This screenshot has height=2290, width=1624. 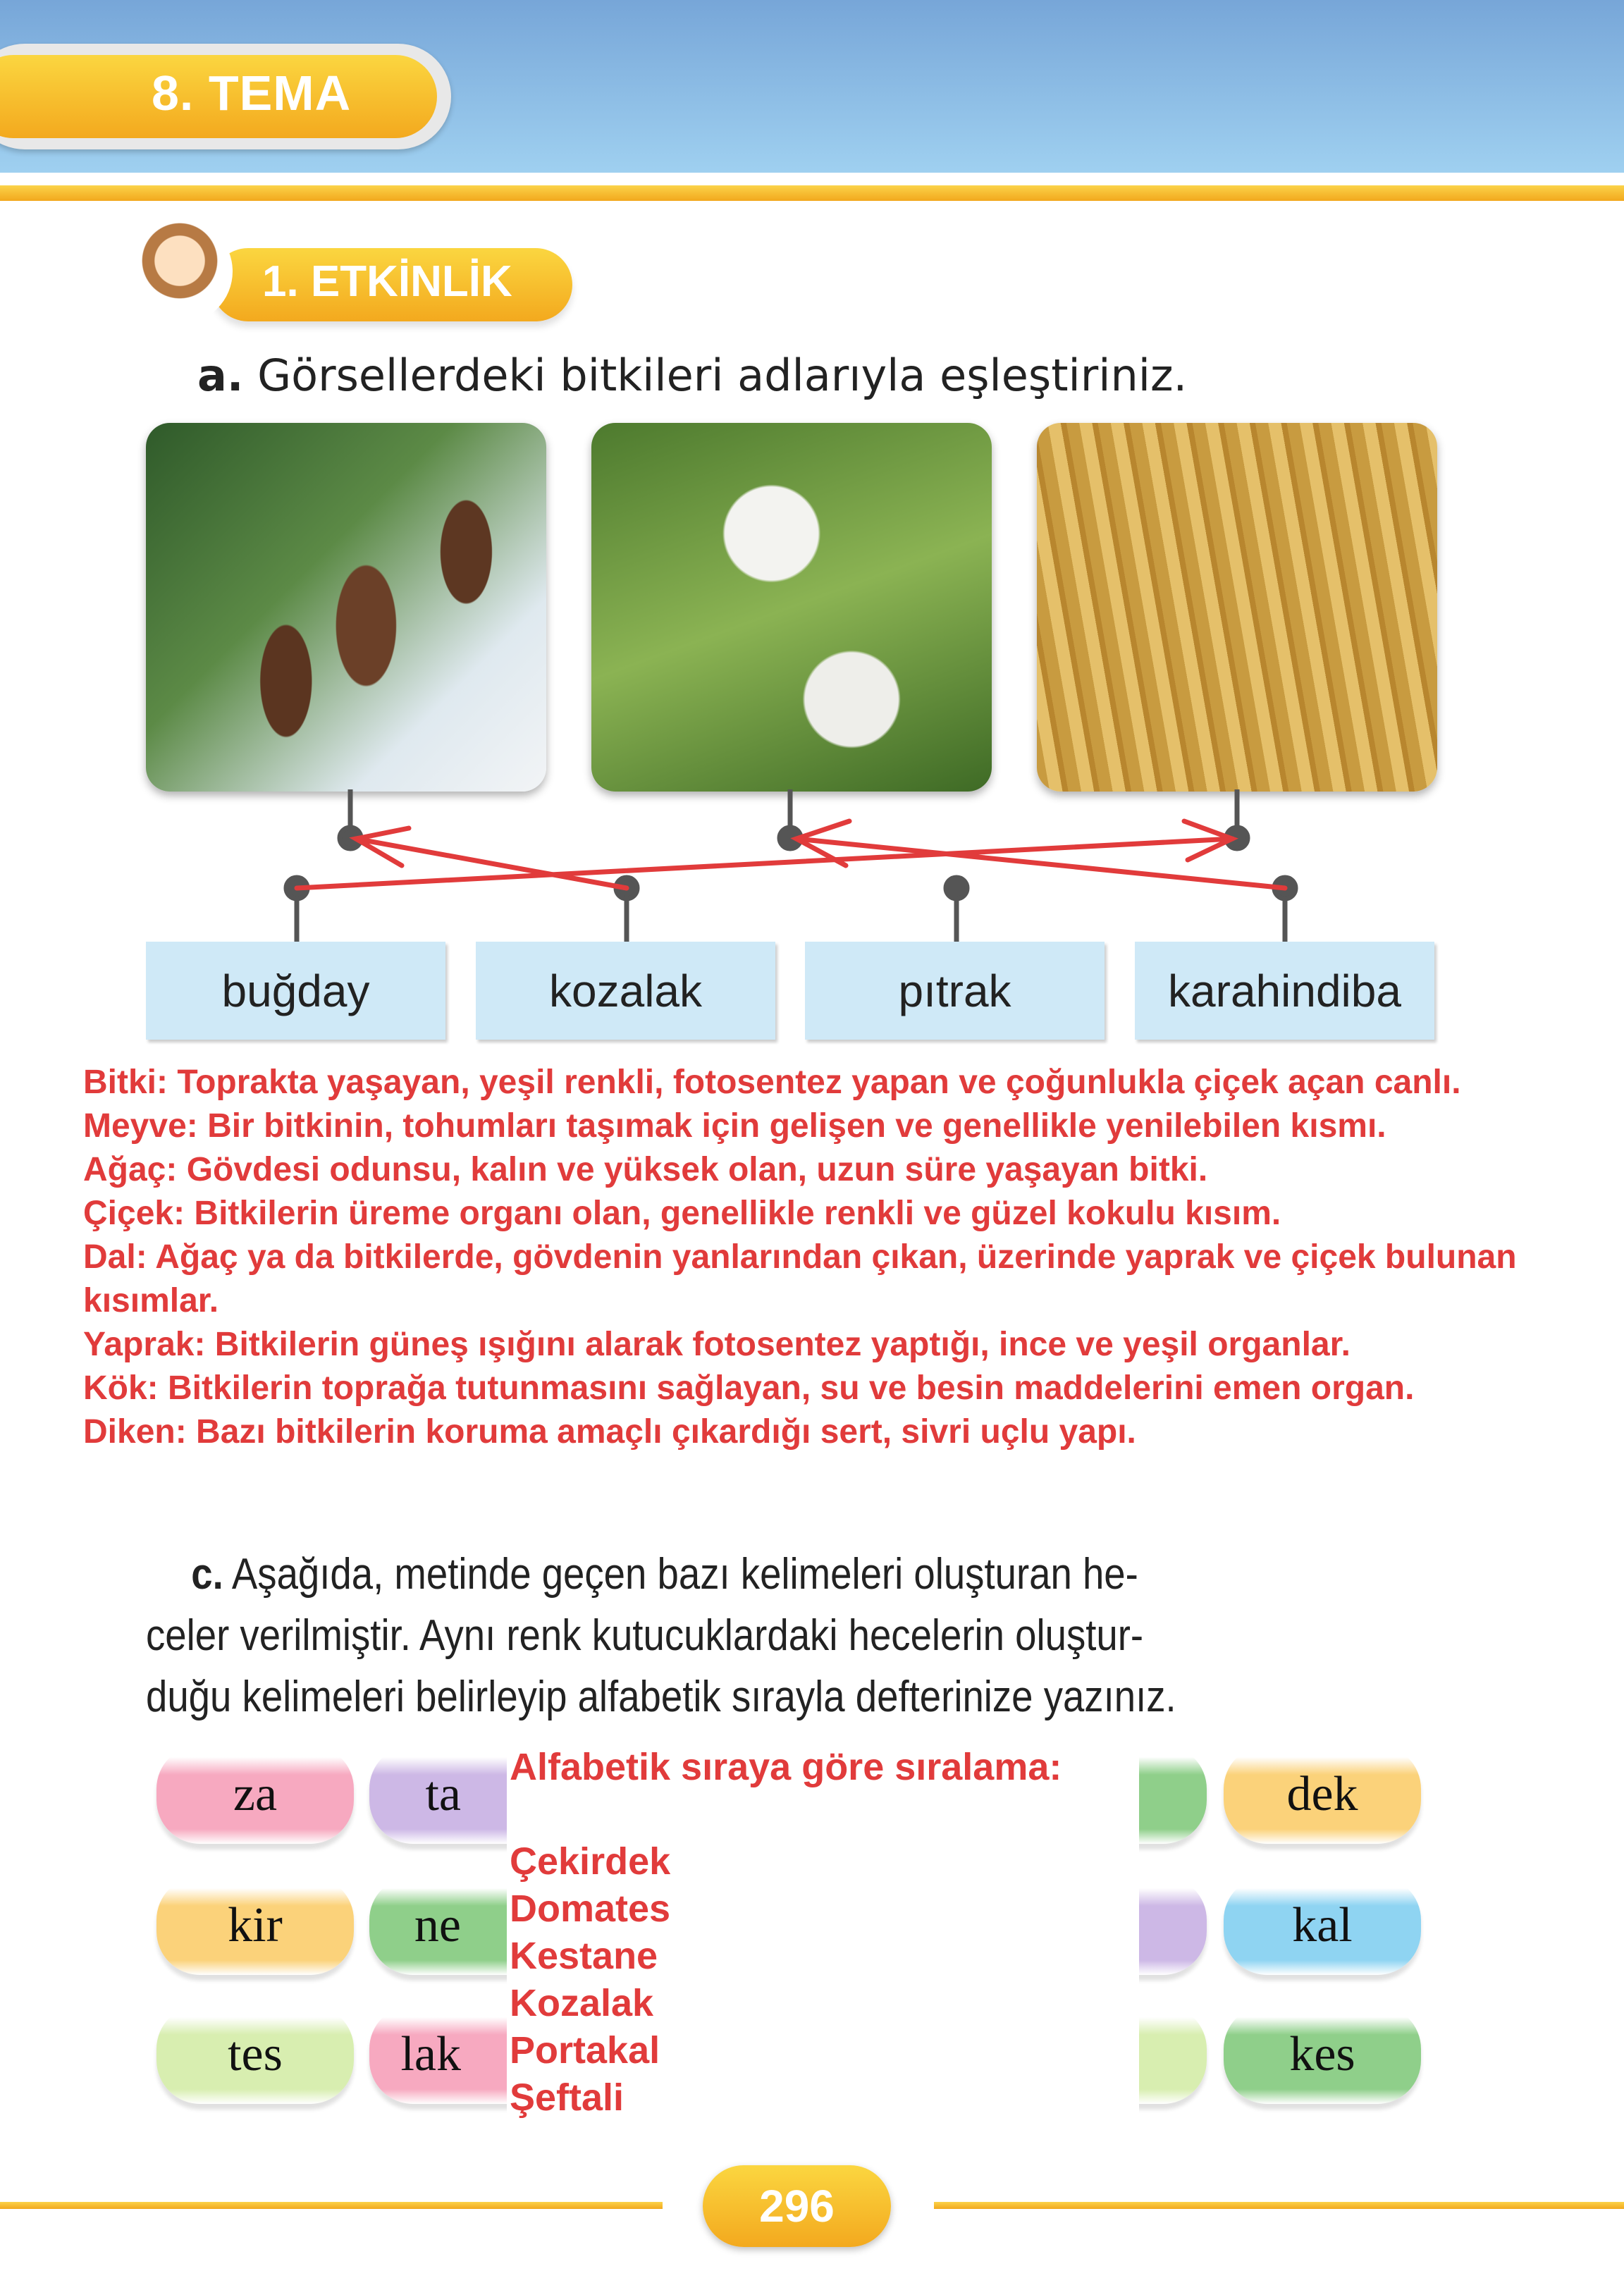 What do you see at coordinates (584, 1956) in the screenshot?
I see `answer-item: Kestane` at bounding box center [584, 1956].